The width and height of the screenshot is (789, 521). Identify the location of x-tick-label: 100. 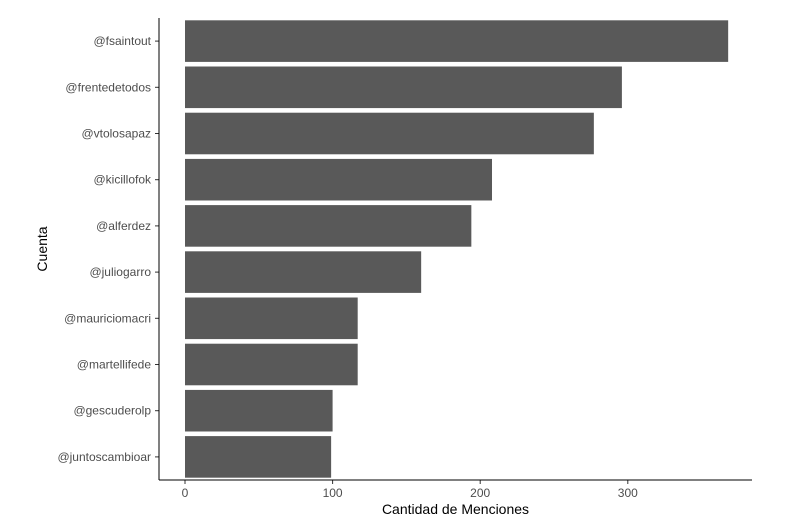
(333, 493).